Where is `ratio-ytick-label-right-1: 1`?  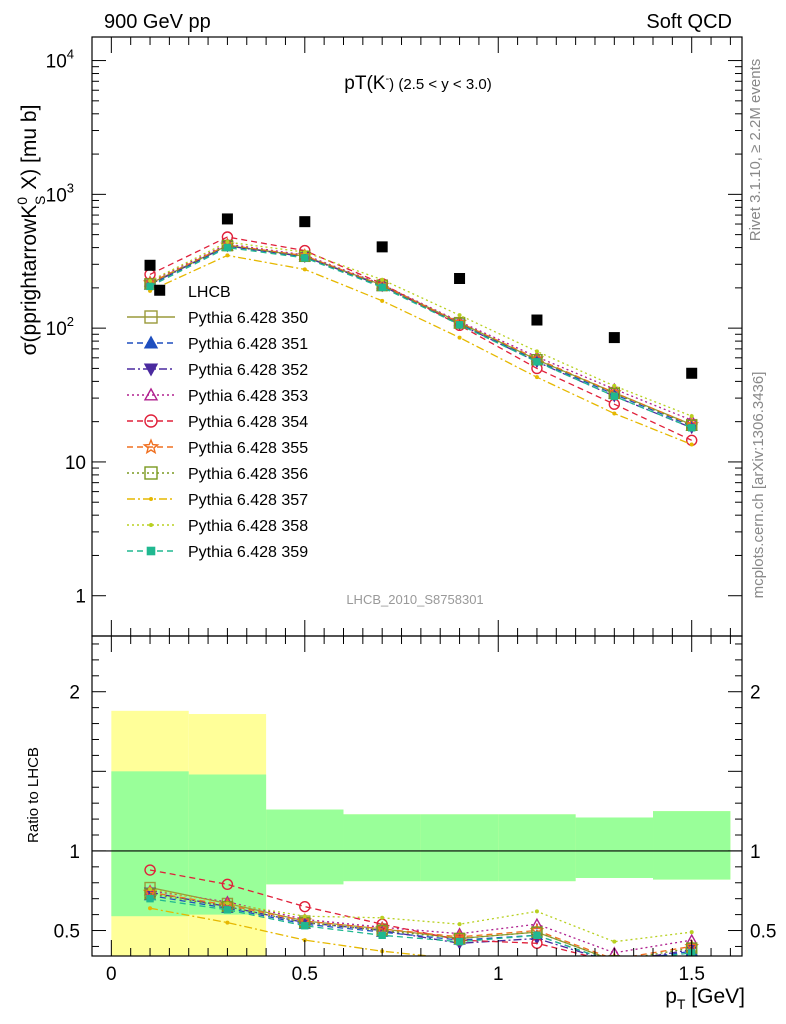
ratio-ytick-label-right-1: 1 is located at coordinates (755, 852).